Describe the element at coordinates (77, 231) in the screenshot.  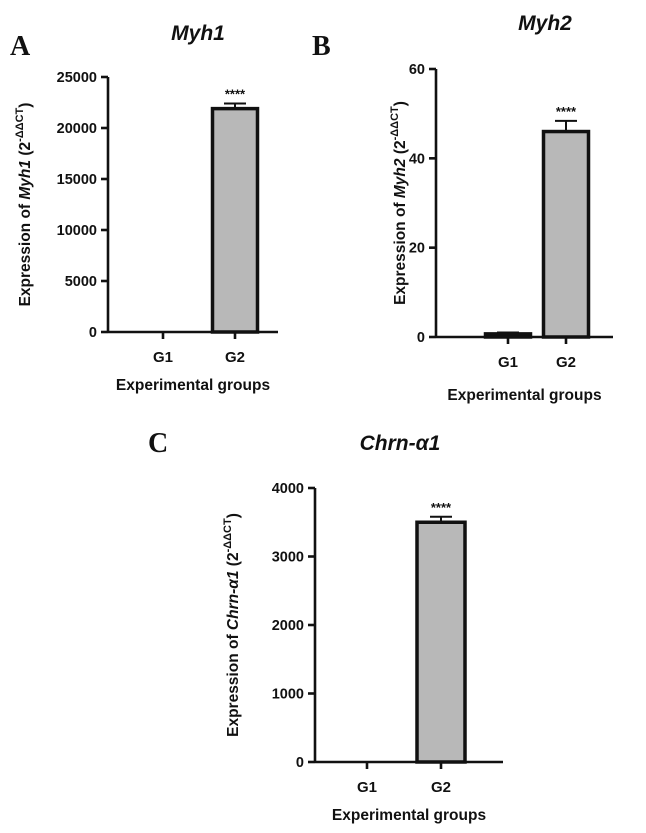
I see `y-tick-label: 10000` at that location.